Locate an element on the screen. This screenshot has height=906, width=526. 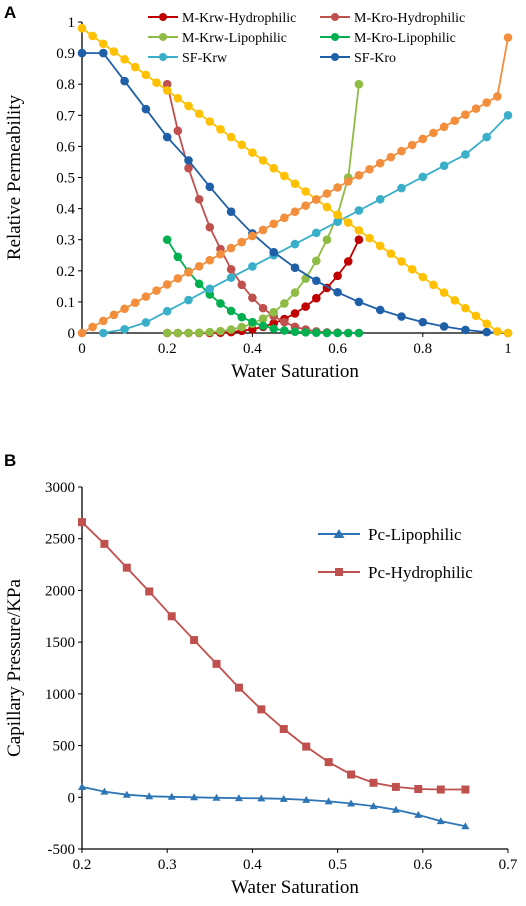
x-tick-label: 0 is located at coordinates (82, 349).